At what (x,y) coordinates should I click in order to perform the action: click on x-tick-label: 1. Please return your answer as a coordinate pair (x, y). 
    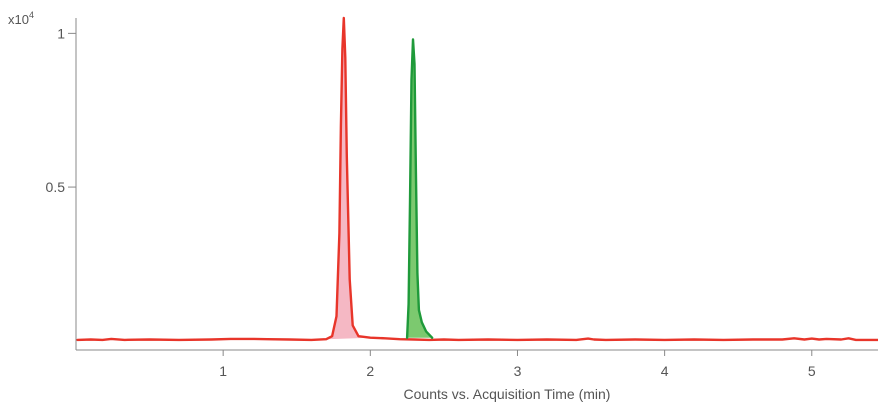
    Looking at the image, I should click on (223, 371).